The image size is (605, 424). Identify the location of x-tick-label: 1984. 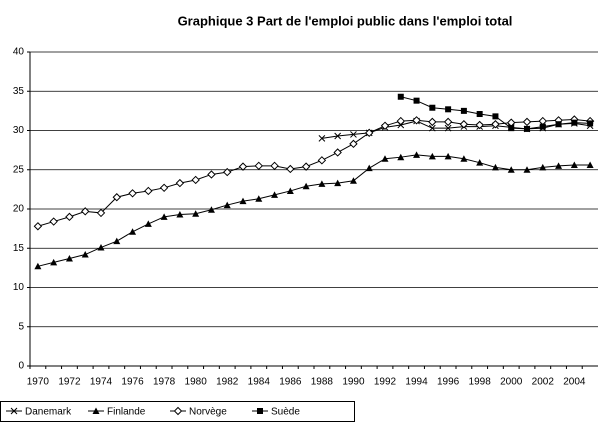
(259, 382).